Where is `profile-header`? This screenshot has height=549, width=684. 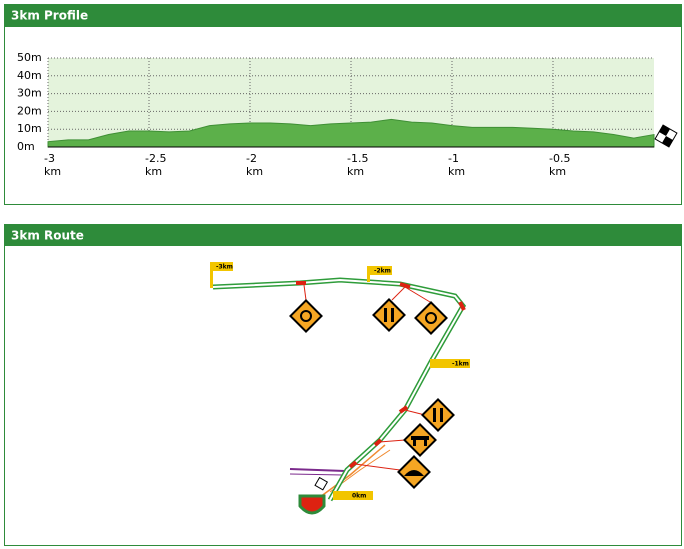
profile-header is located at coordinates (343, 16).